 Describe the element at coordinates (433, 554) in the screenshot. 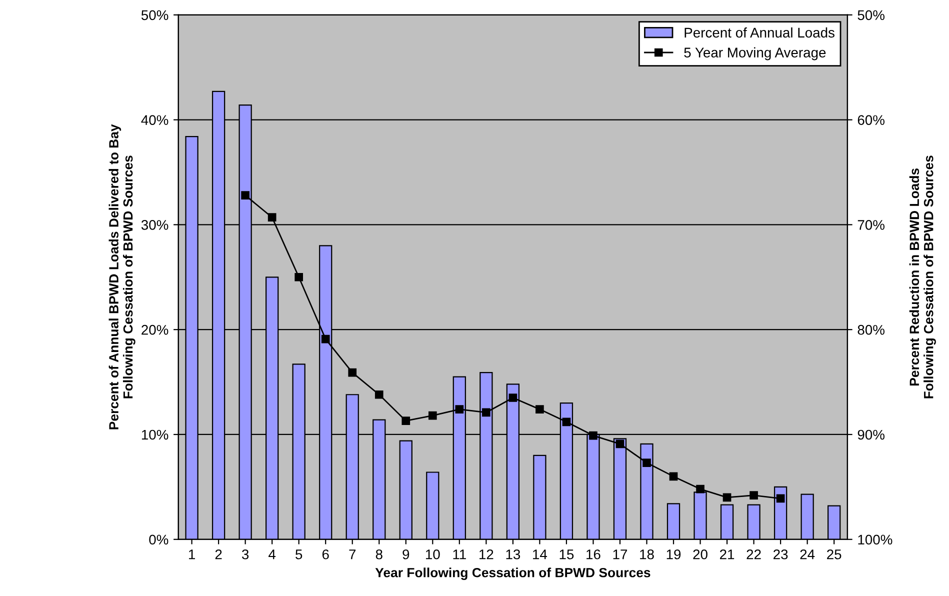

I see `x-tick-label: 10` at that location.